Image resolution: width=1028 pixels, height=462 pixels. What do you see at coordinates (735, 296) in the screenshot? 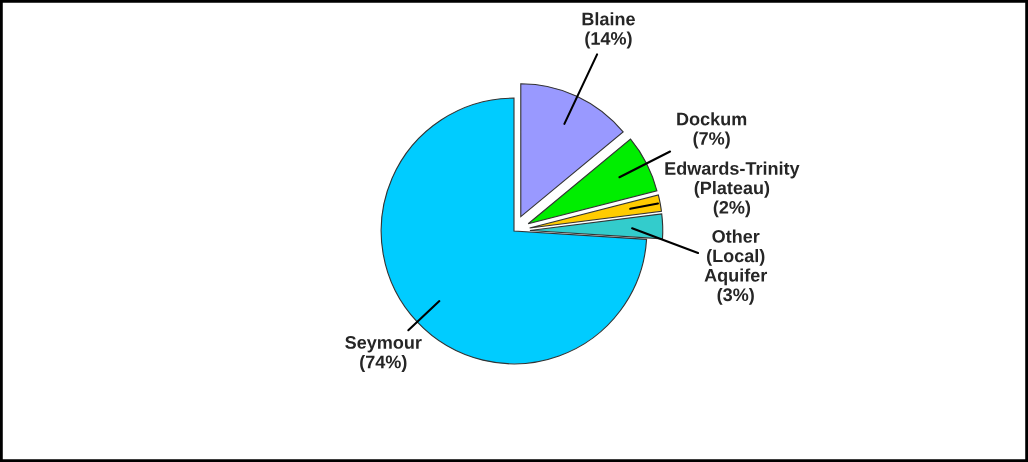
I see `data-label: (3%)` at bounding box center [735, 296].